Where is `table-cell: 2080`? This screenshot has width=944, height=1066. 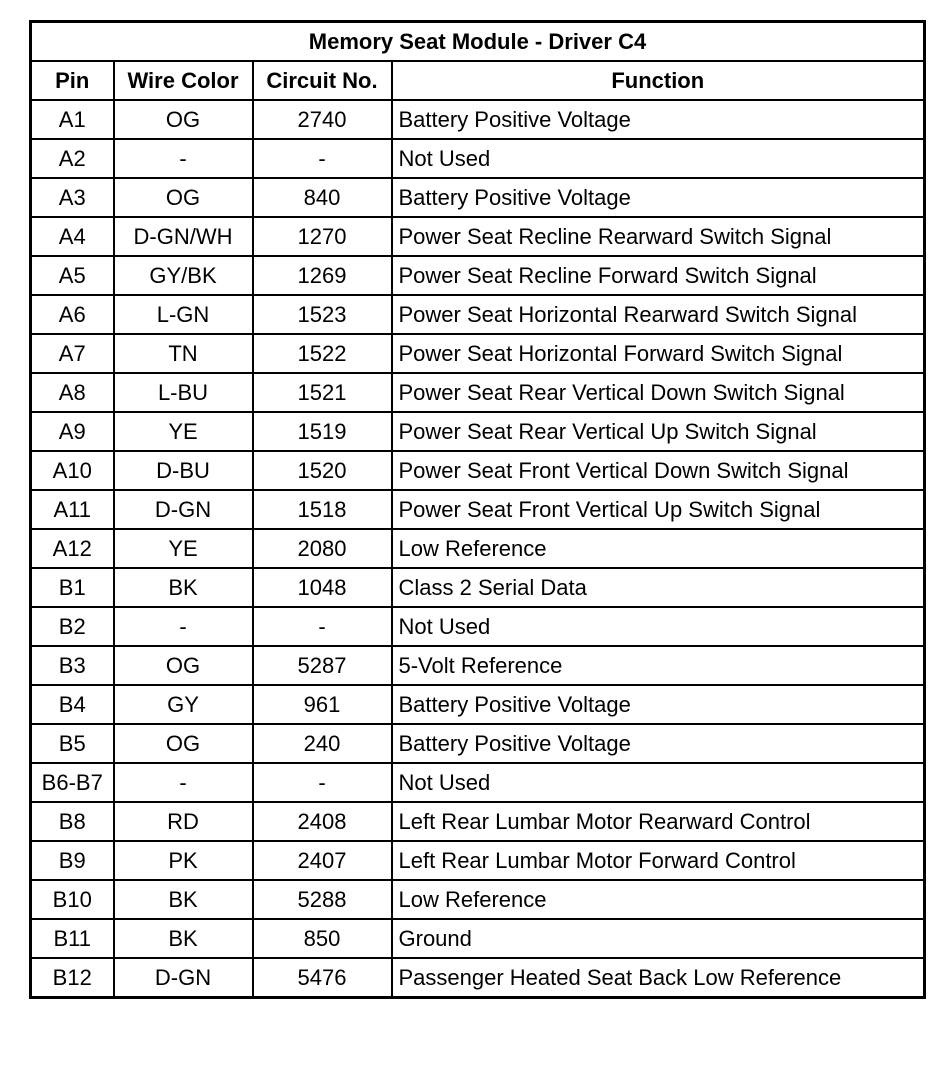 table-cell: 2080 is located at coordinates (322, 548).